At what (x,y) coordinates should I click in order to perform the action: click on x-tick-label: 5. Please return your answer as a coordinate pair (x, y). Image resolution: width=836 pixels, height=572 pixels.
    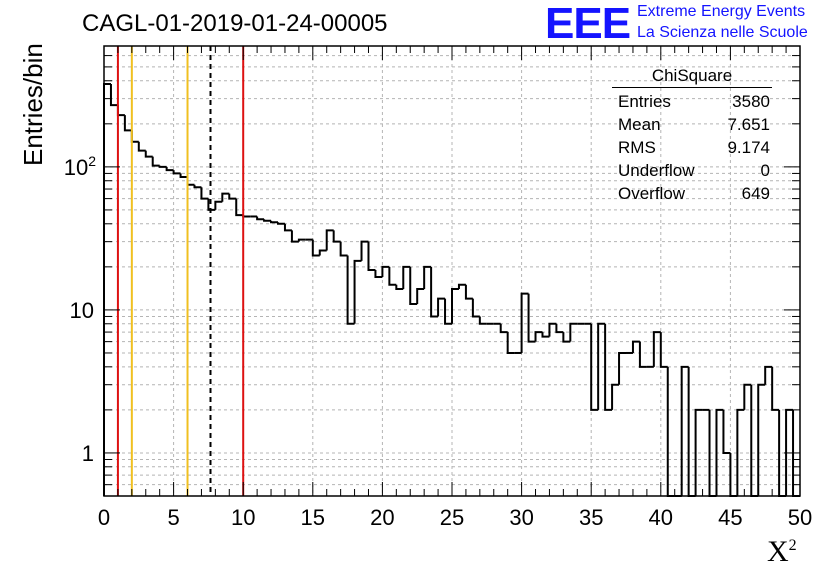
    Looking at the image, I should click on (173, 517).